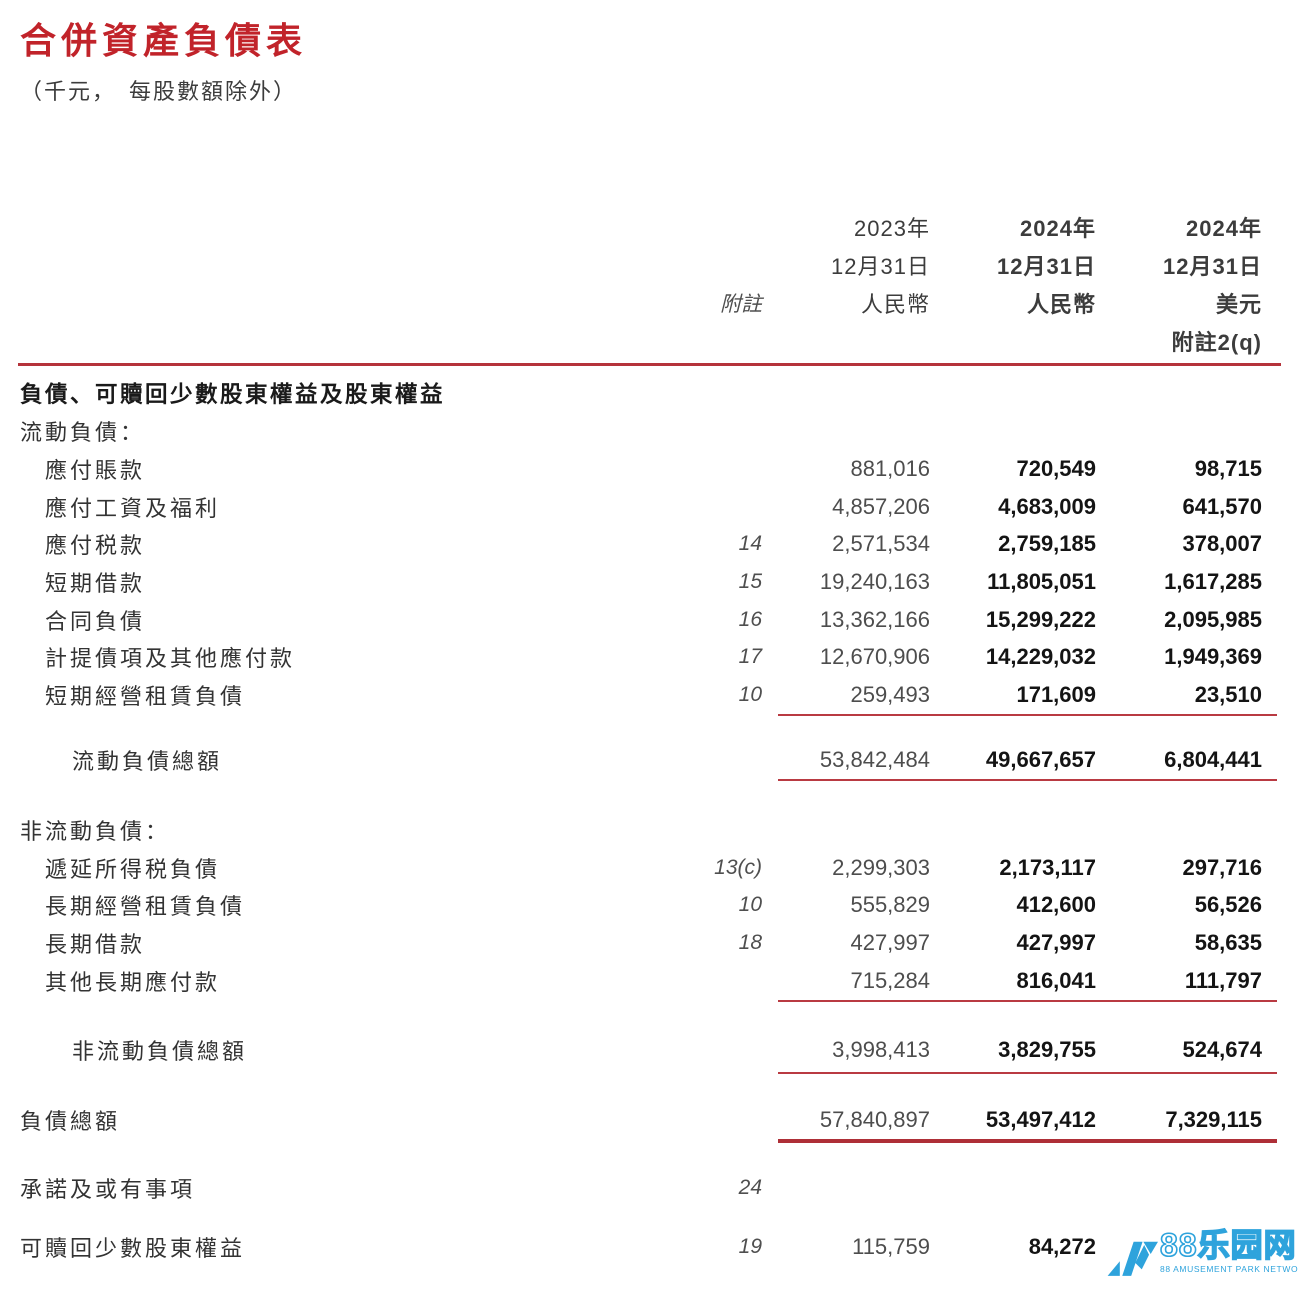 Image resolution: width=1298 pixels, height=1290 pixels. Describe the element at coordinates (874, 759) in the screenshot. I see `value-2023-rmb: 53,842,484` at that location.